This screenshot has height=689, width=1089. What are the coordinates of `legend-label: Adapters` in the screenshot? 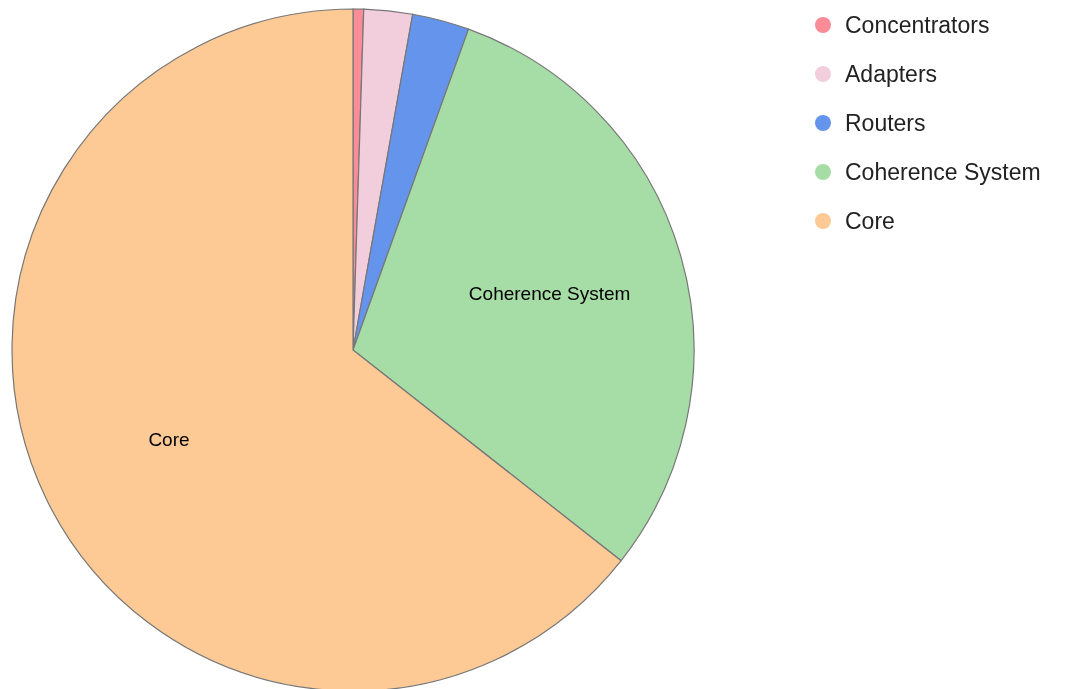 It's located at (891, 74).